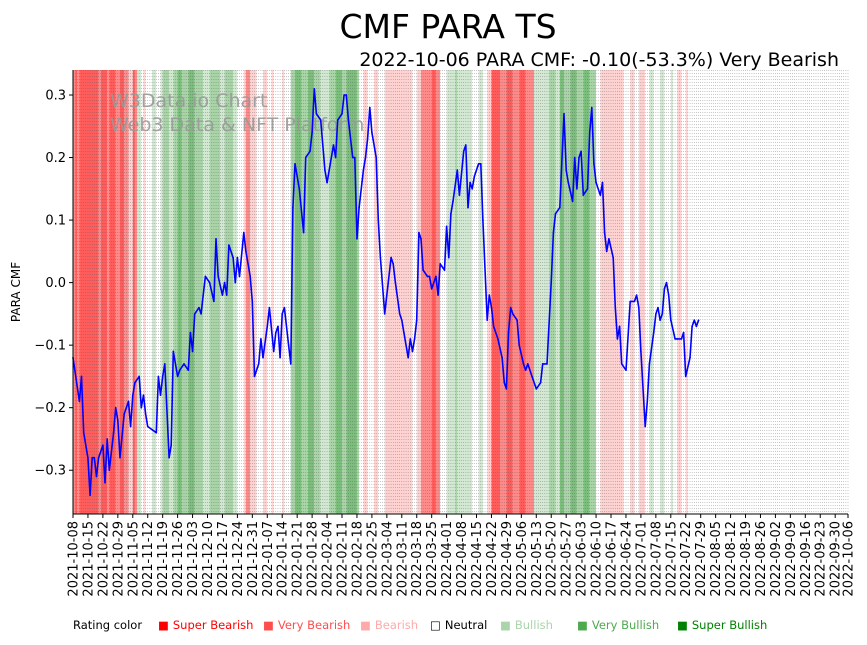 The image size is (867, 645). Describe the element at coordinates (701, 559) in the screenshot. I see `x-tick-label: 2022-07-29` at that location.